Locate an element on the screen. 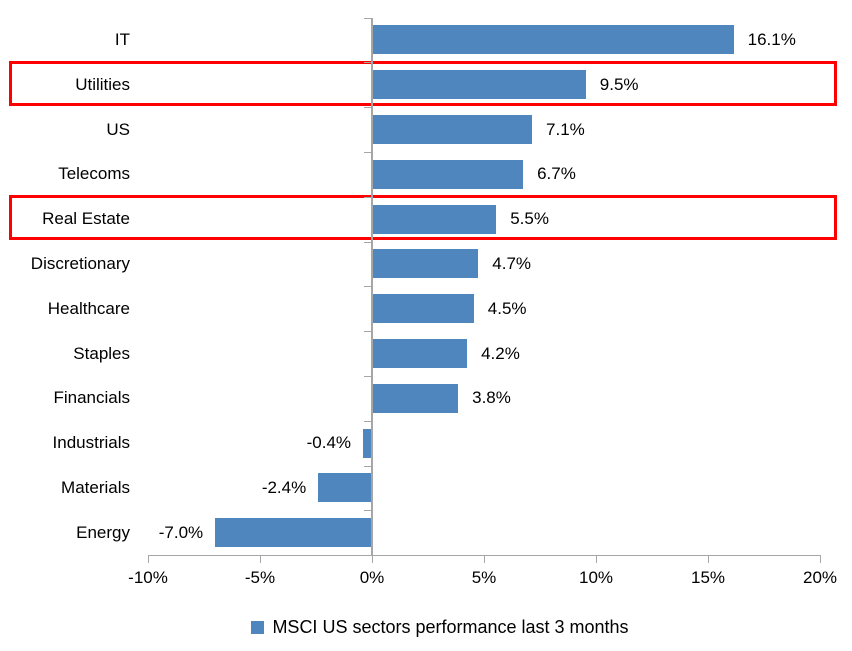 The height and width of the screenshot is (651, 852). highlight-box-utilities is located at coordinates (423, 83).